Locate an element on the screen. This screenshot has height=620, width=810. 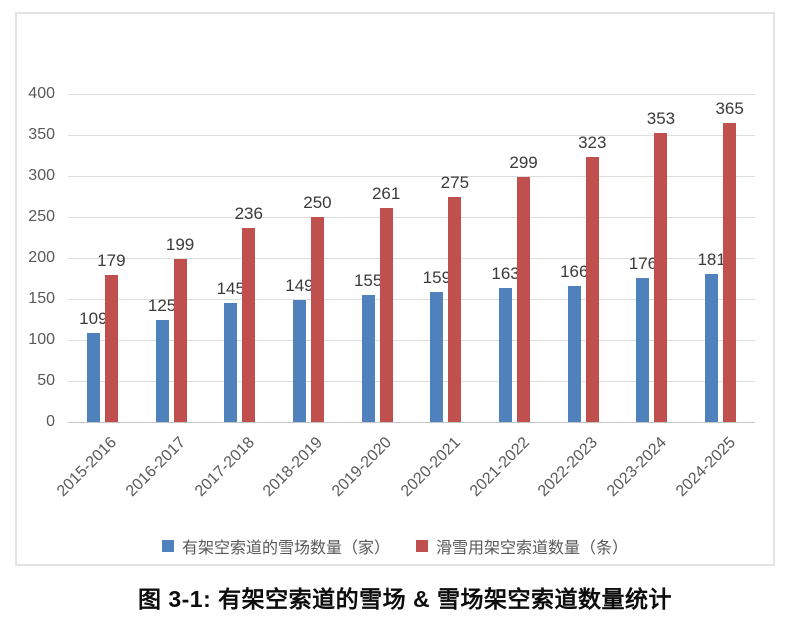
data-label: 163 is located at coordinates (505, 274).